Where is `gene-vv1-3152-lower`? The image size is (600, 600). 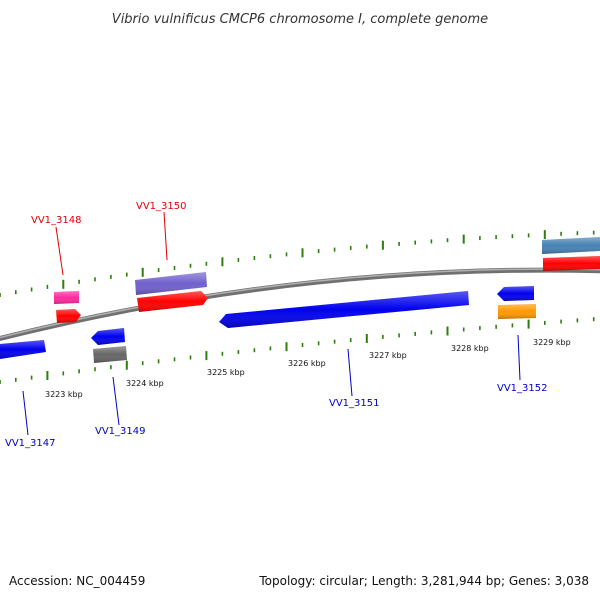 gene-vv1-3152-lower is located at coordinates (517, 311).